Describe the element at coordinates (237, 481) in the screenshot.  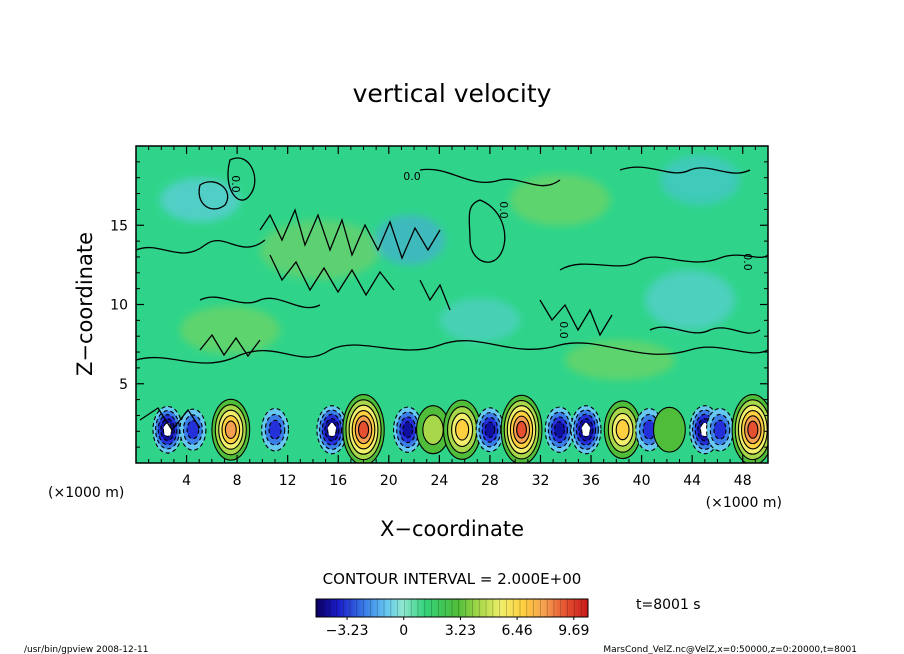
I see `x-tick-label: 8` at that location.